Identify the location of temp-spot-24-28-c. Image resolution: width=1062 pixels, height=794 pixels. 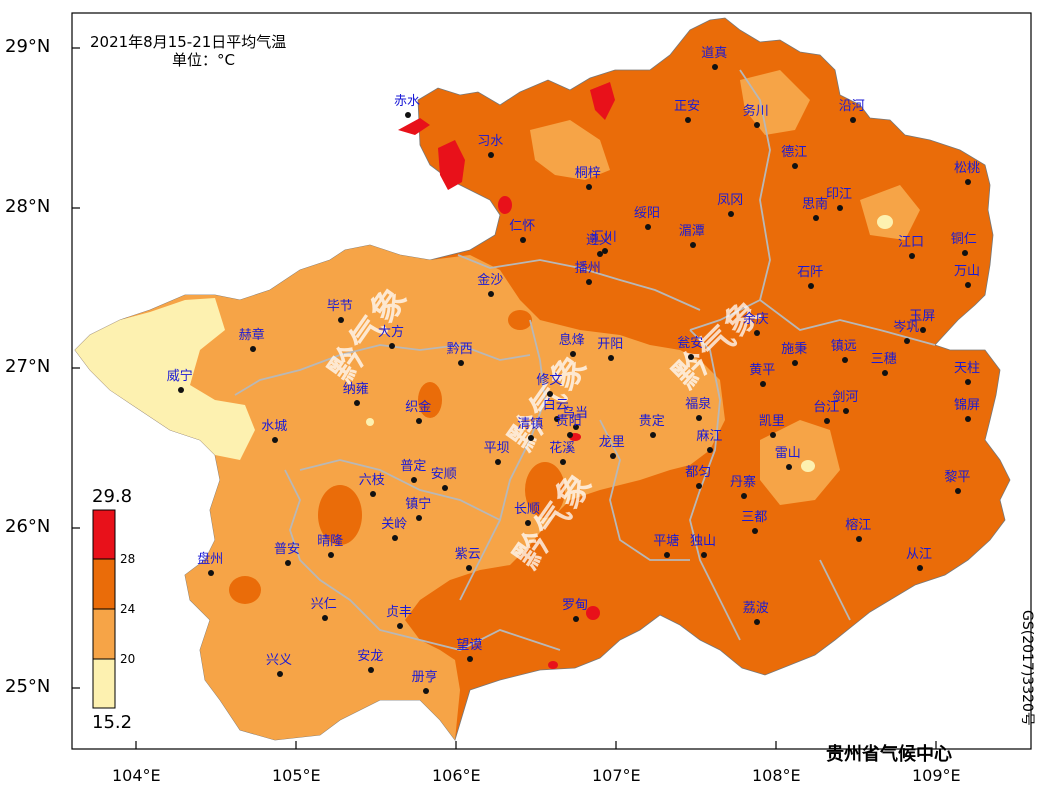
(520, 320).